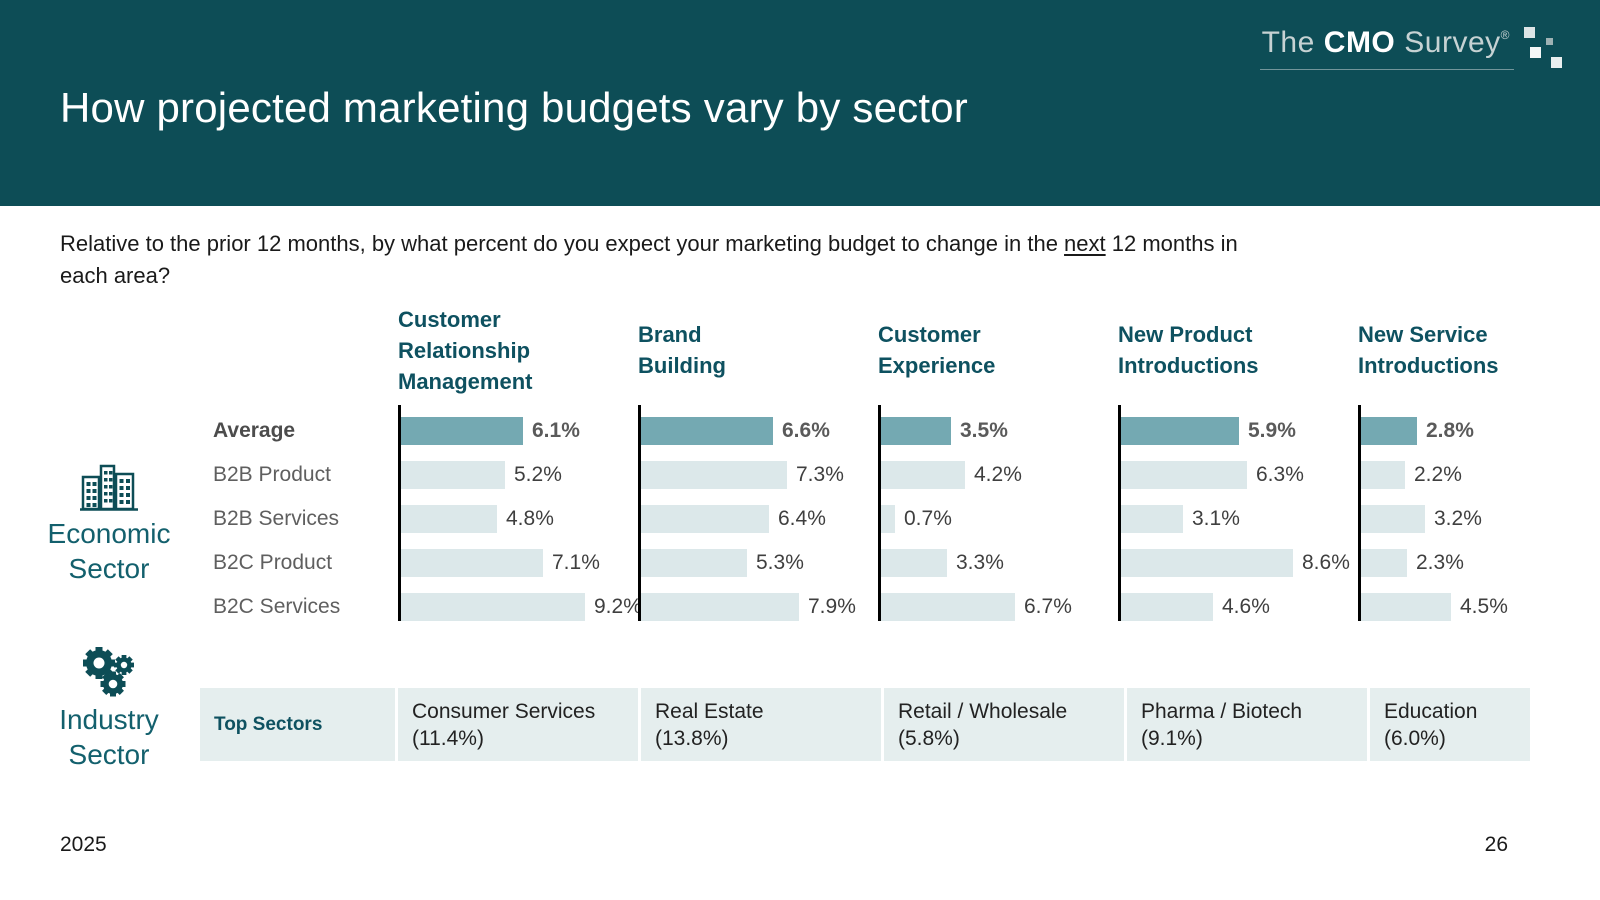  Describe the element at coordinates (1246, 606) in the screenshot. I see `bar-value: 4.6%` at that location.